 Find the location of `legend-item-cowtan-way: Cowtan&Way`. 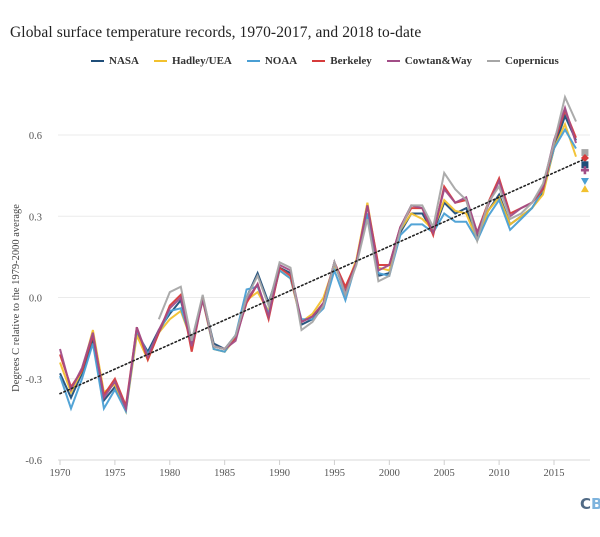

legend-item-cowtan-way: Cowtan&Way is located at coordinates (429, 61).